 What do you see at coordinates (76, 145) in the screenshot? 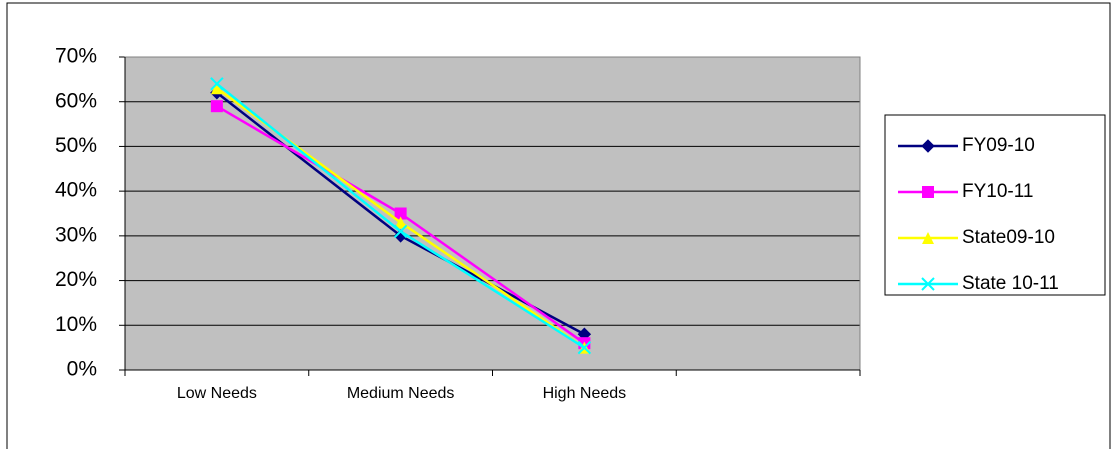
I see `y-tick-label: 50%` at bounding box center [76, 145].